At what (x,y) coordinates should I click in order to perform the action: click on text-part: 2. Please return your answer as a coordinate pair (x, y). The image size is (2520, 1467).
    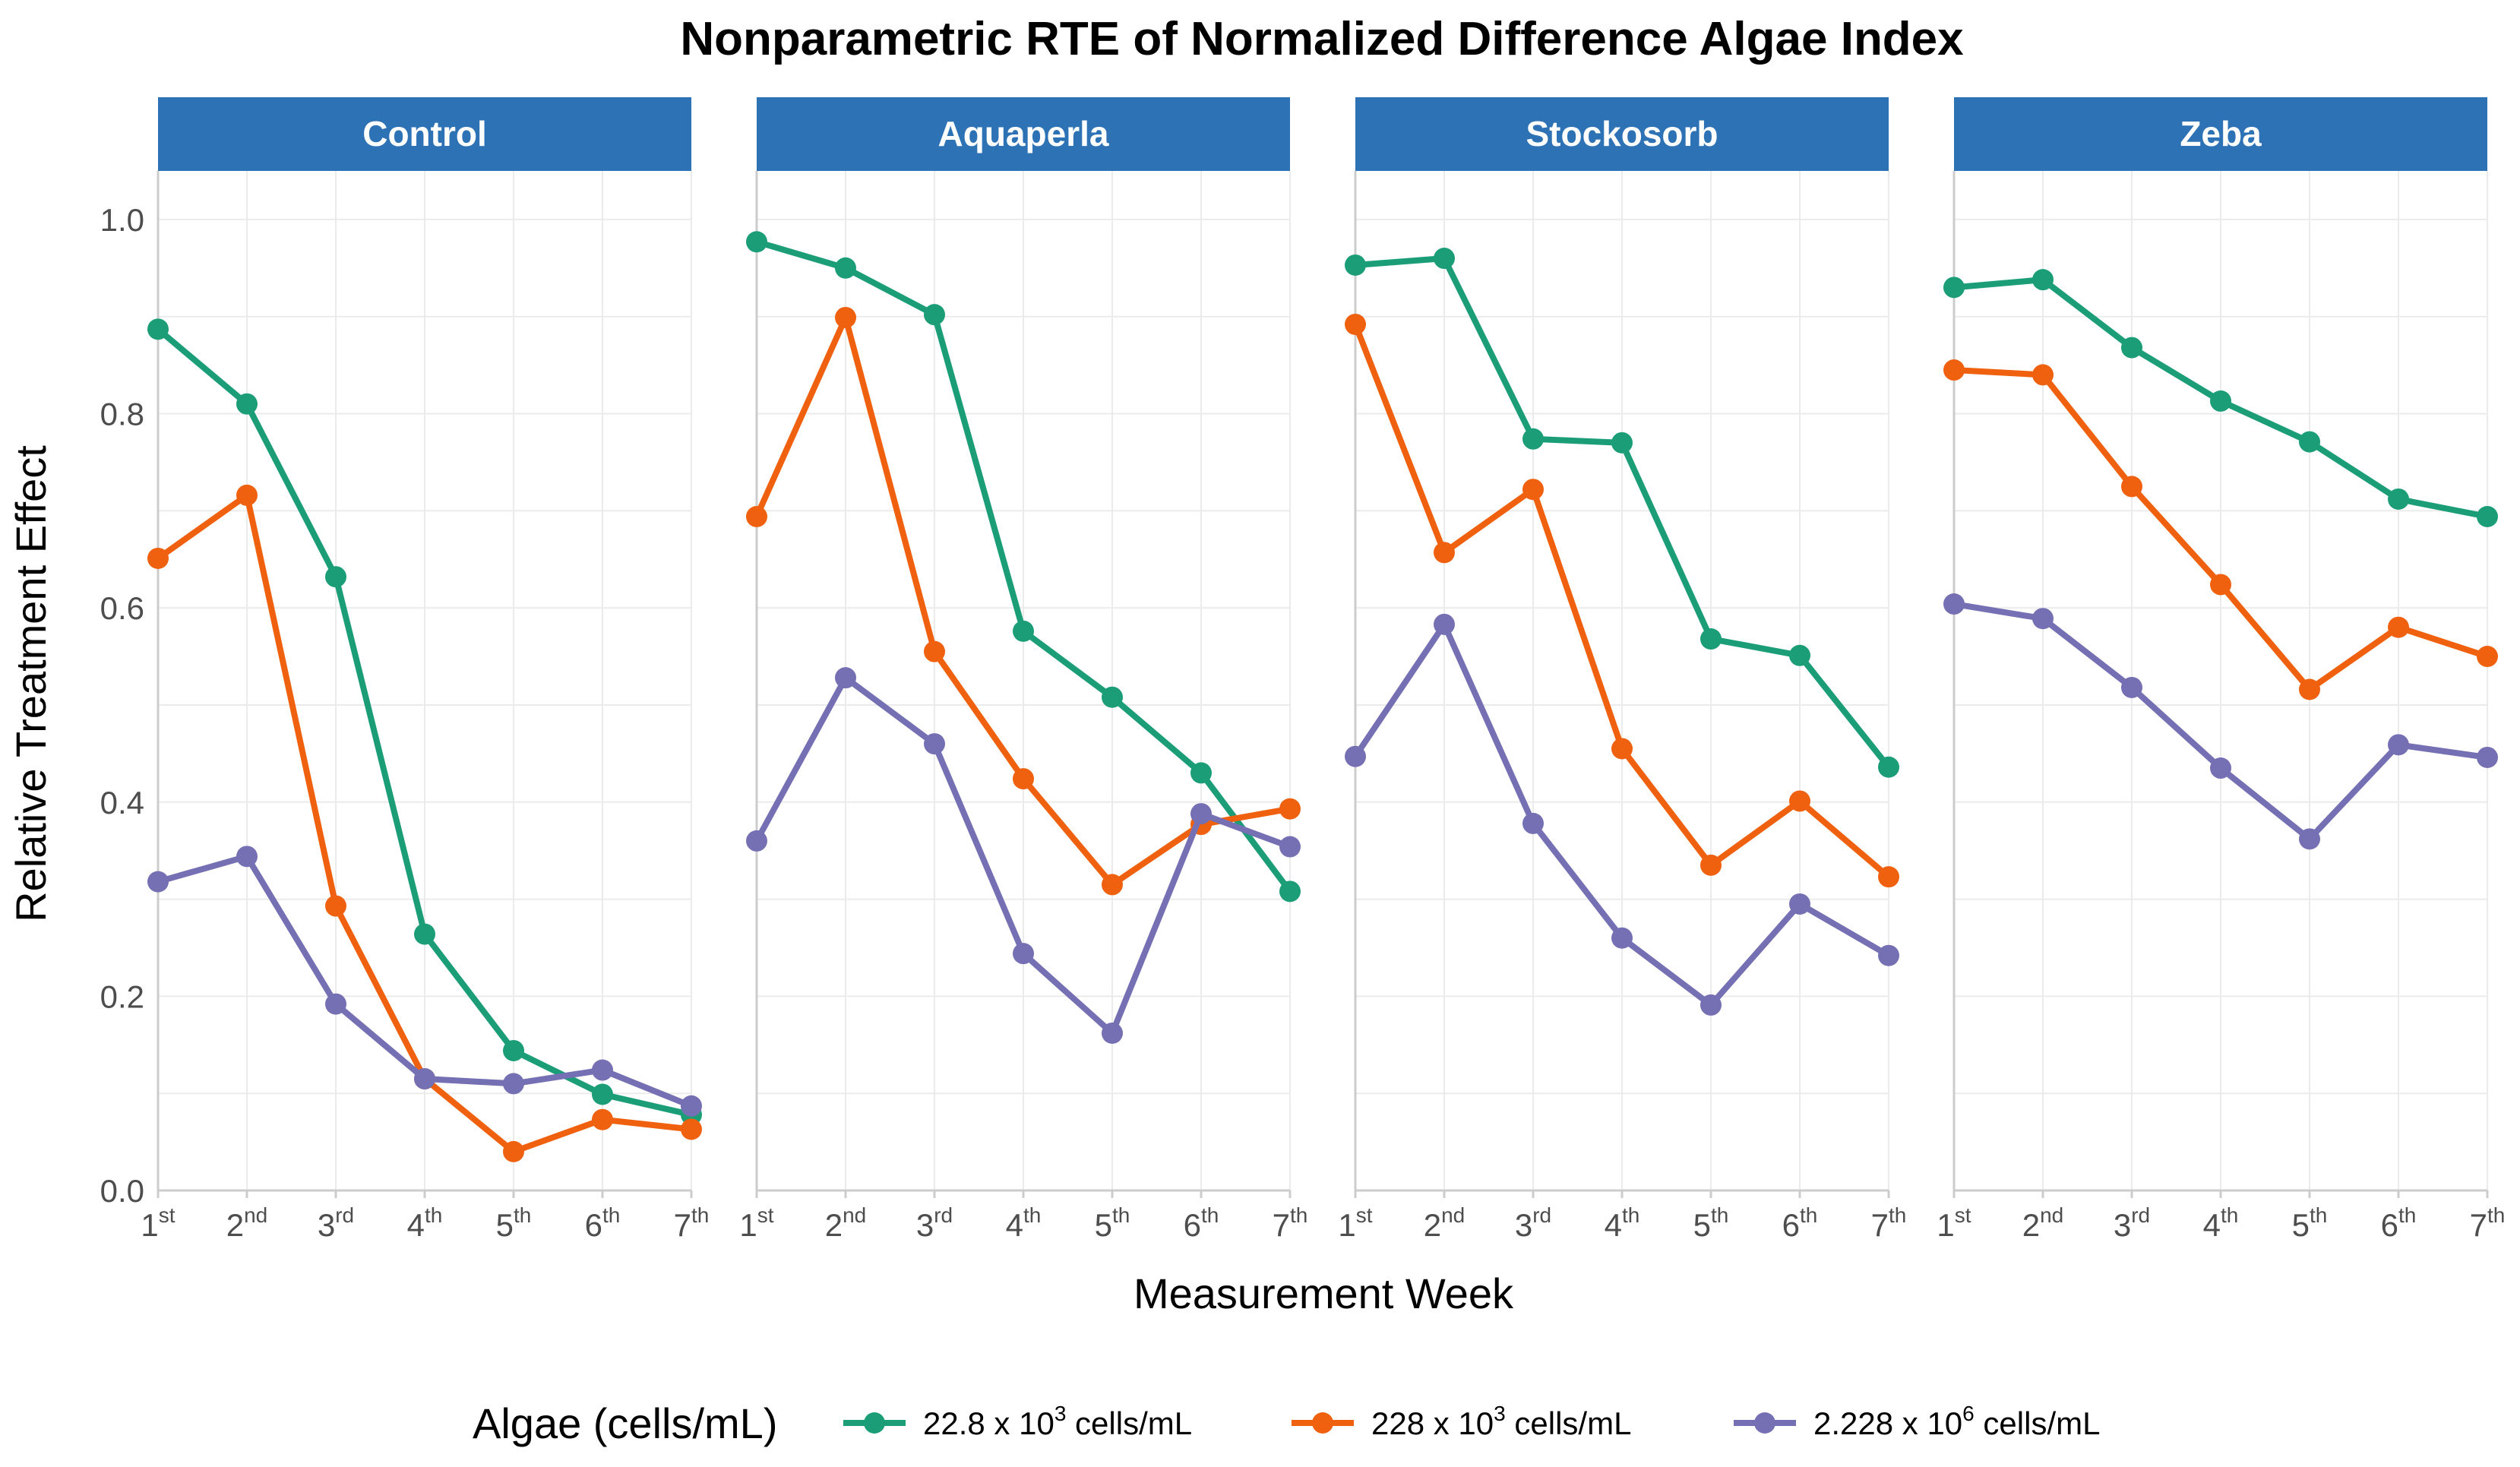
    Looking at the image, I should click on (235, 1225).